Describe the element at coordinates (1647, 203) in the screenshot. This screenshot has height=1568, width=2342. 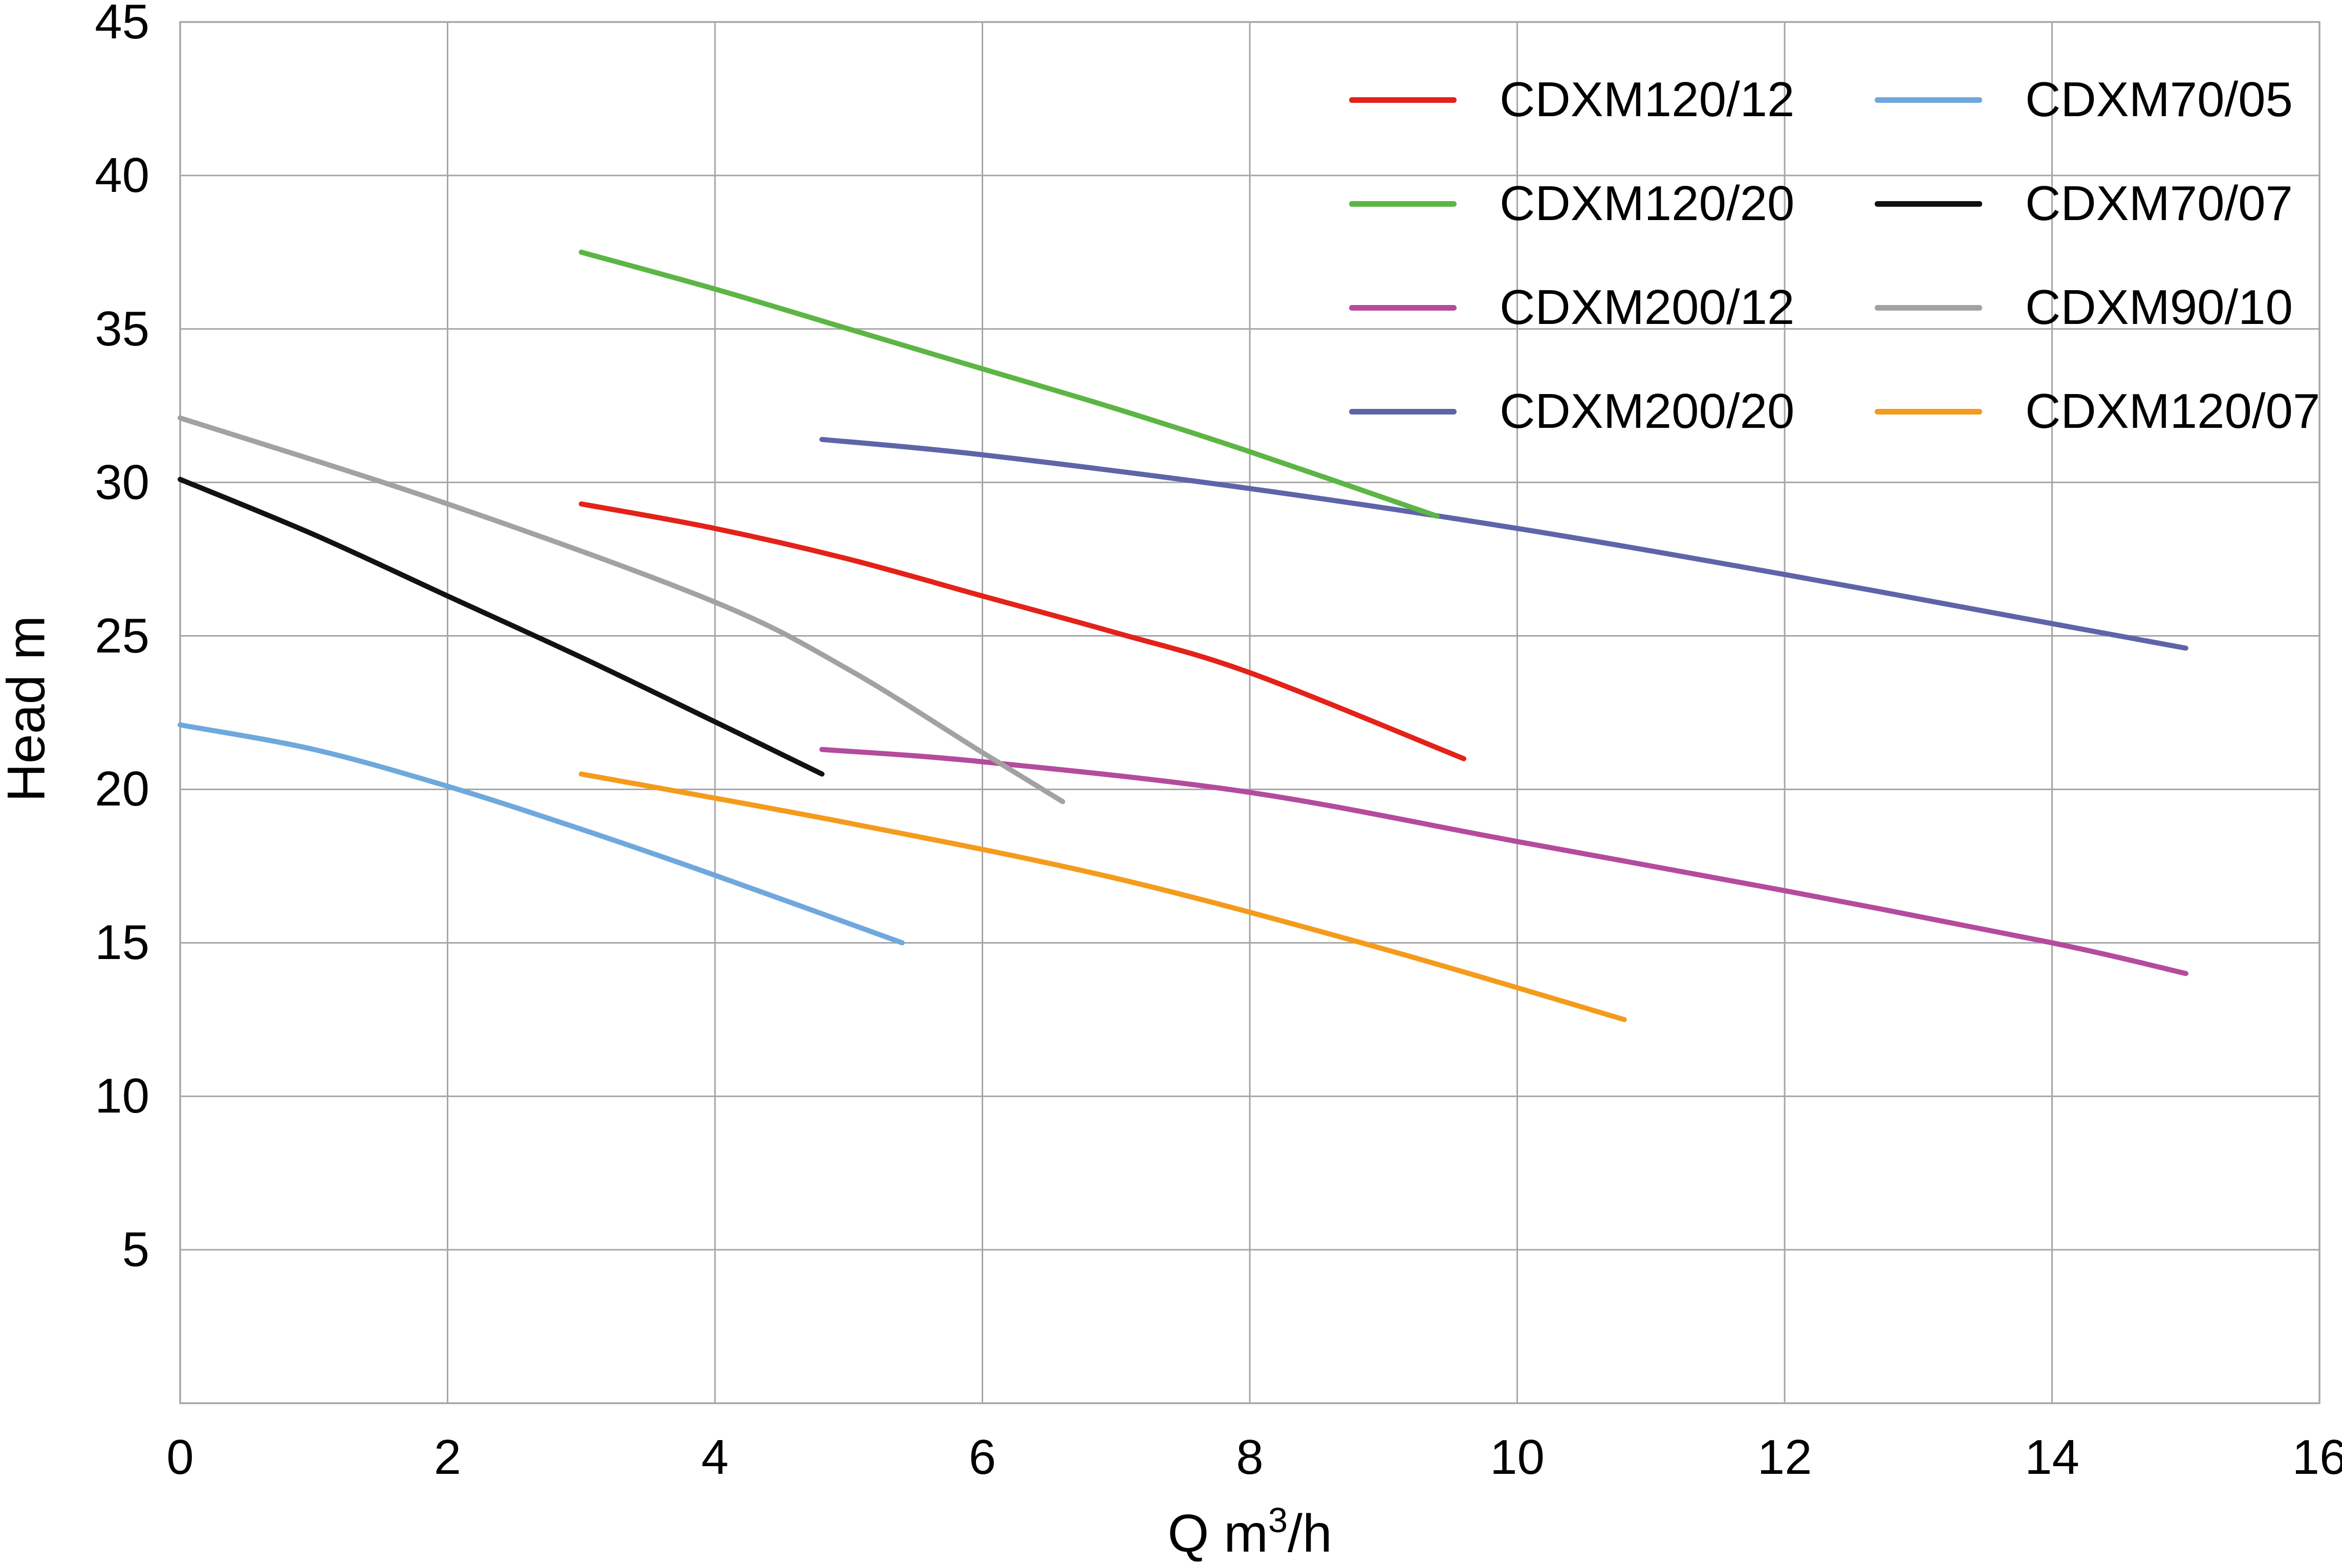
I see `legend-label-CDXM120/20: CDXM120/20` at that location.